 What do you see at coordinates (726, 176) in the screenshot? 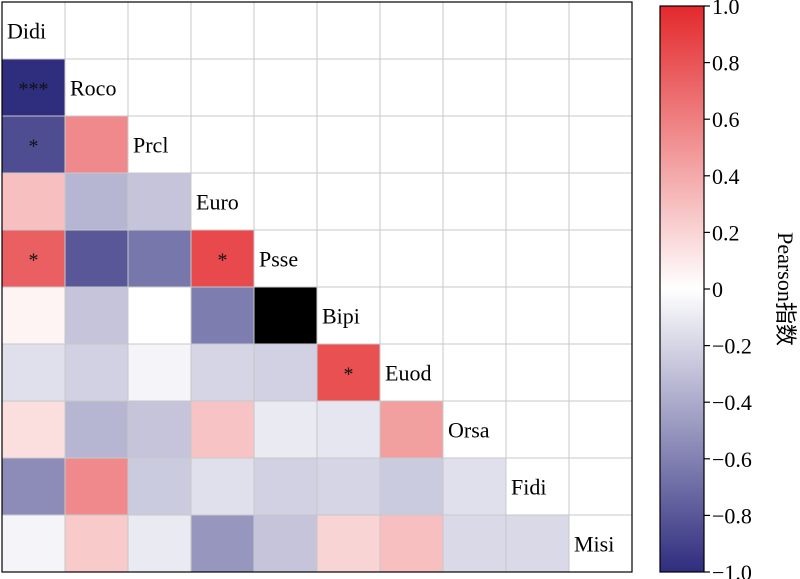
I see `colorbar-tick-label: 0.4` at bounding box center [726, 176].